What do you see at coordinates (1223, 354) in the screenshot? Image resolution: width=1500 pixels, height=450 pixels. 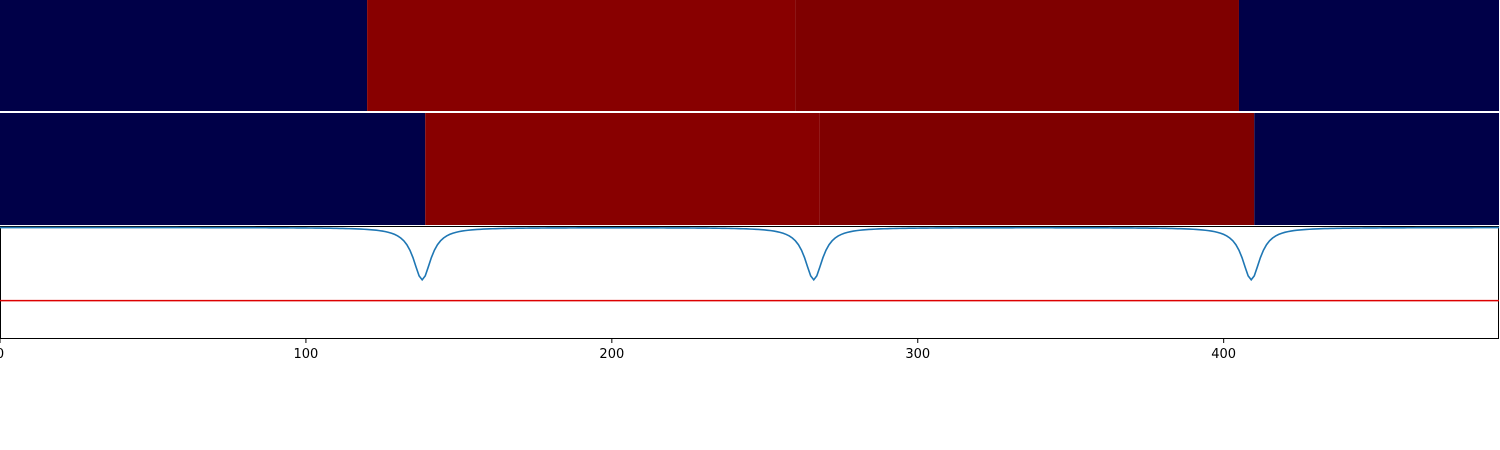 I see `x-tick-label-400: 400` at bounding box center [1223, 354].